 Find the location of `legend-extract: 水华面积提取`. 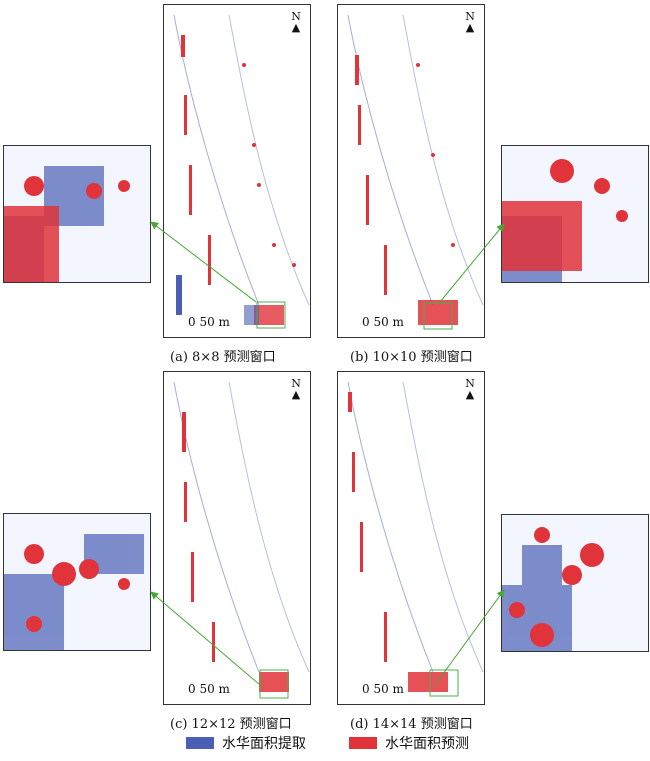

legend-extract: 水华面积提取 is located at coordinates (246, 743).